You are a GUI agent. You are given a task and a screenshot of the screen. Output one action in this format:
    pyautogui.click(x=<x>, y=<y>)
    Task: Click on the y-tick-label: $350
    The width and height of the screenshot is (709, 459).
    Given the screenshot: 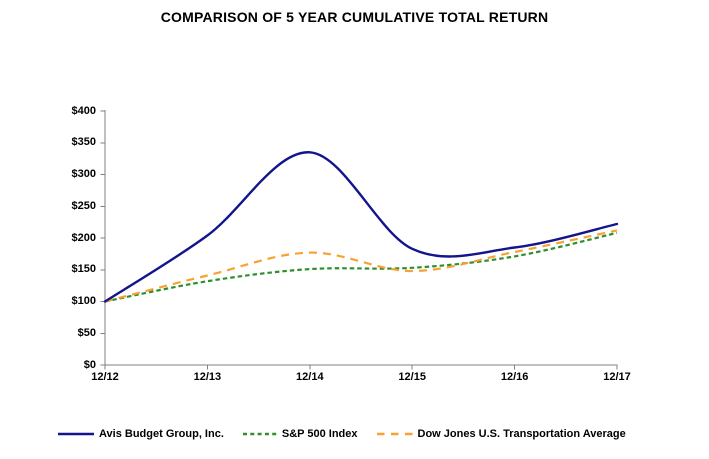 What is the action you would take?
    pyautogui.click(x=83, y=142)
    